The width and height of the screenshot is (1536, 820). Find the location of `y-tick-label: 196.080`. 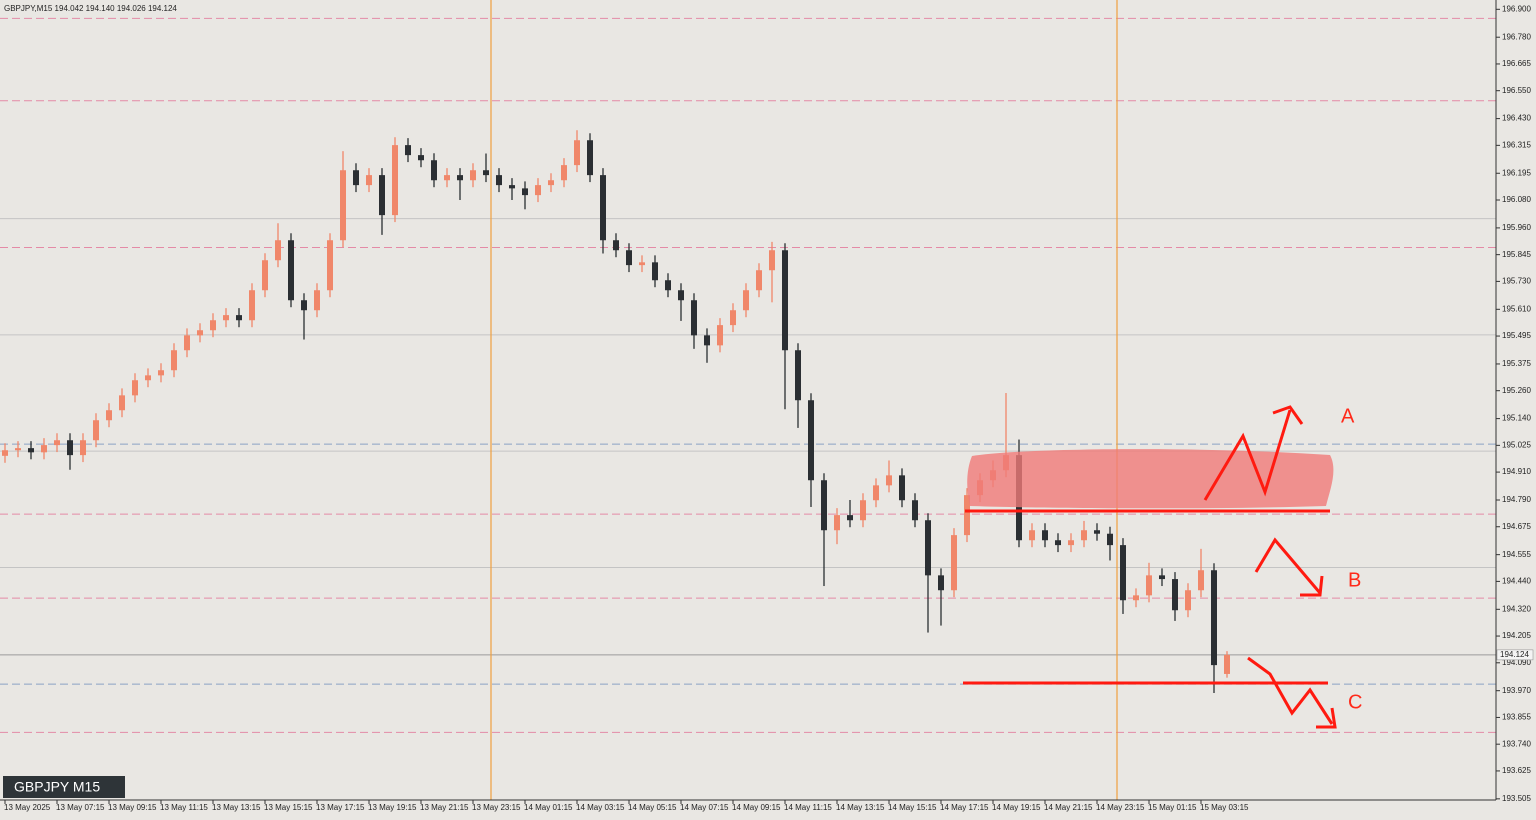

y-tick-label: 196.080 is located at coordinates (1516, 199).